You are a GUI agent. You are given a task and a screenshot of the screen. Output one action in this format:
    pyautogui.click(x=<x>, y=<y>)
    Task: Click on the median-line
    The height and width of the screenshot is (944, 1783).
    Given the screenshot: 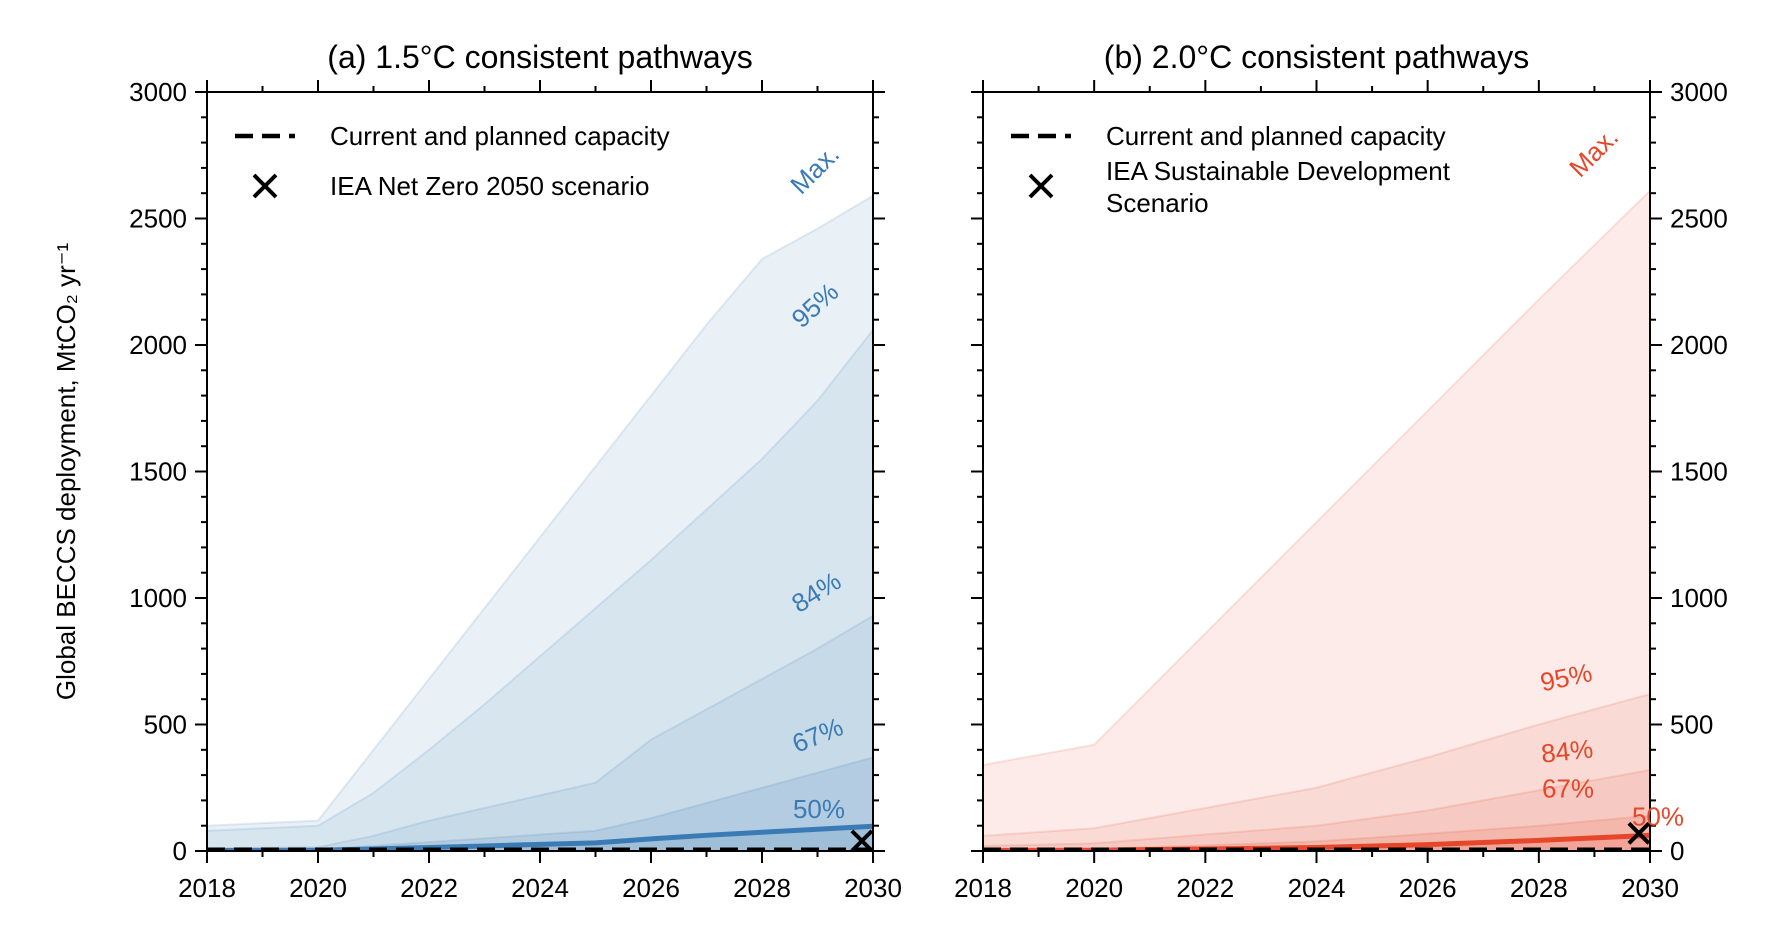 What is the action you would take?
    pyautogui.click(x=540, y=837)
    